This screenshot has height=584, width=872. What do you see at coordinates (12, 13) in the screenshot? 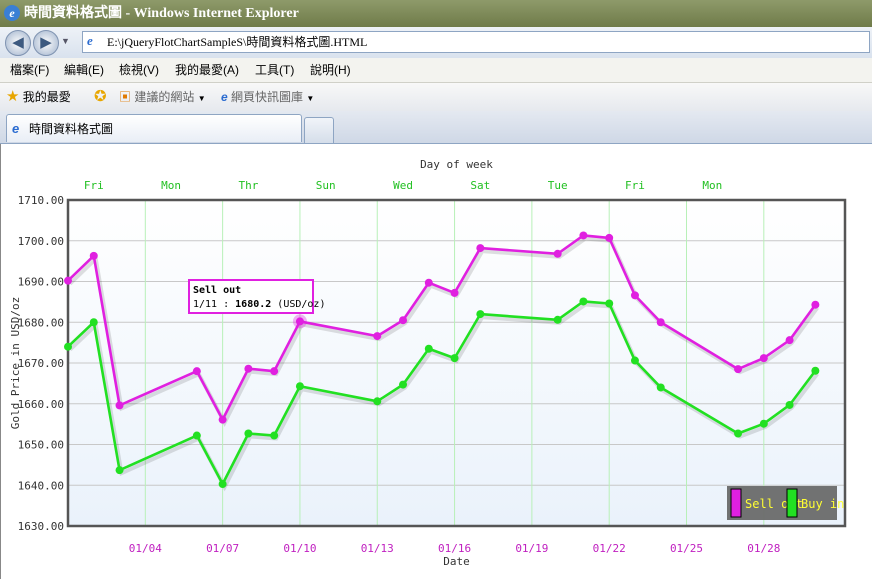
I see `ie-icon: e` at bounding box center [12, 13].